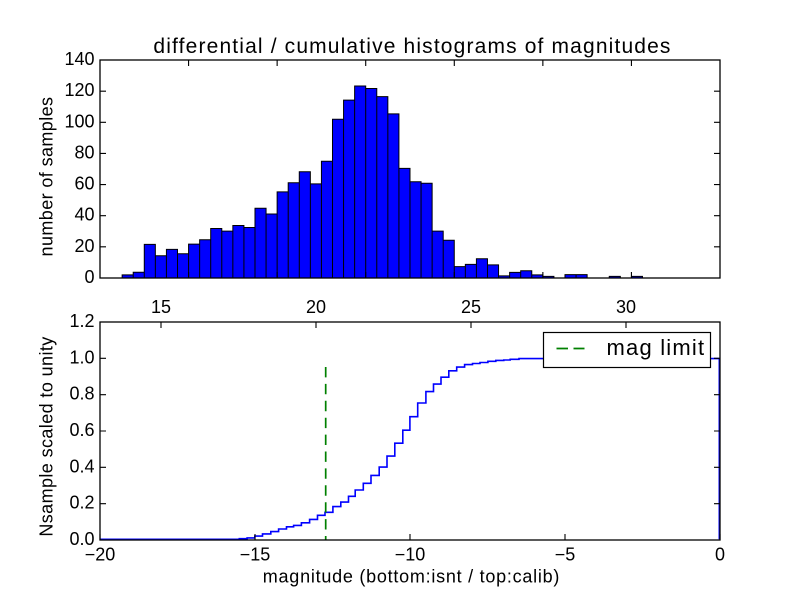 This screenshot has height=605, width=800. I want to click on svg-text: 15, so click(161, 307).